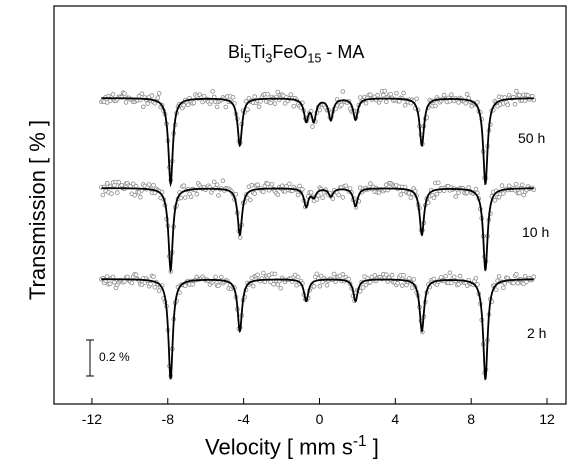  I want to click on scale-bar-label: 0.2 %, so click(114, 357).